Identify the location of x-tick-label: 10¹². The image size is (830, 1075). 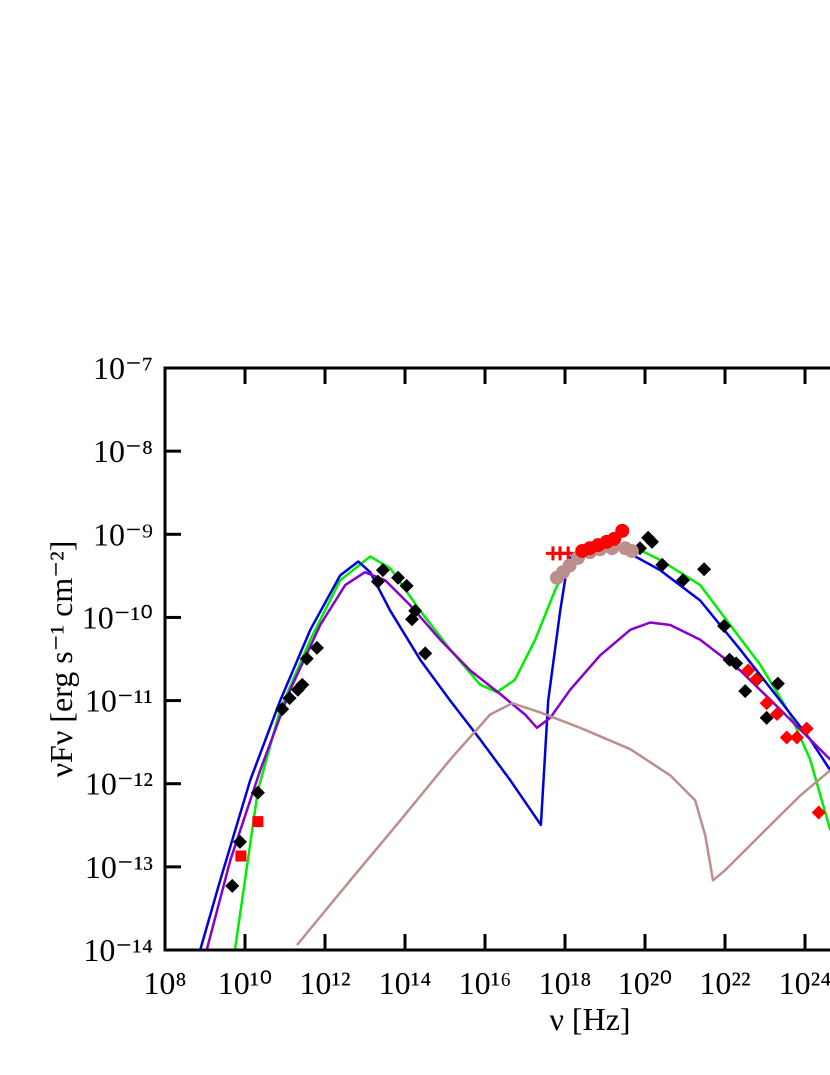
(324, 983).